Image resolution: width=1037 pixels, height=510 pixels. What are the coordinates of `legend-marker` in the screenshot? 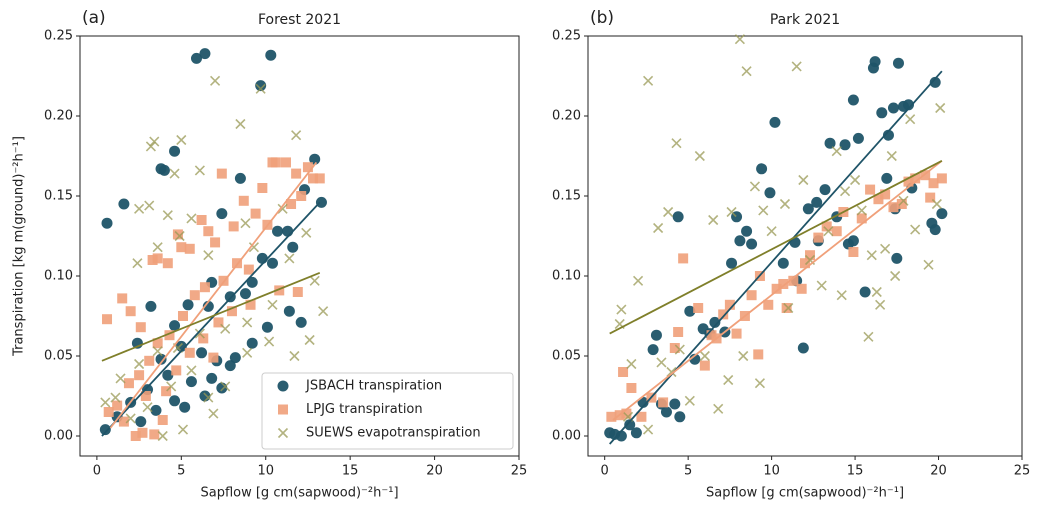 It's located at (283, 433).